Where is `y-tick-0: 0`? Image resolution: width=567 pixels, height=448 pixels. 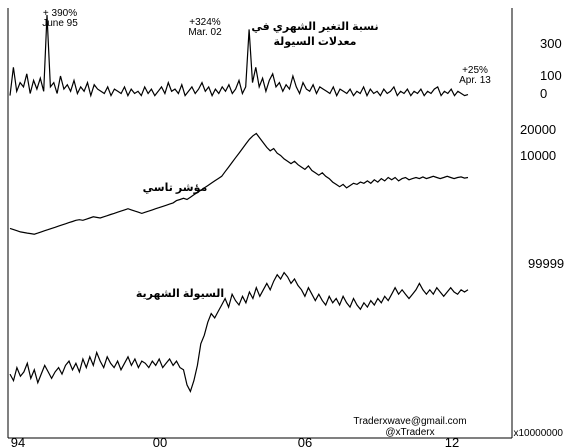
y-tick-0: 0 is located at coordinates (543, 93).